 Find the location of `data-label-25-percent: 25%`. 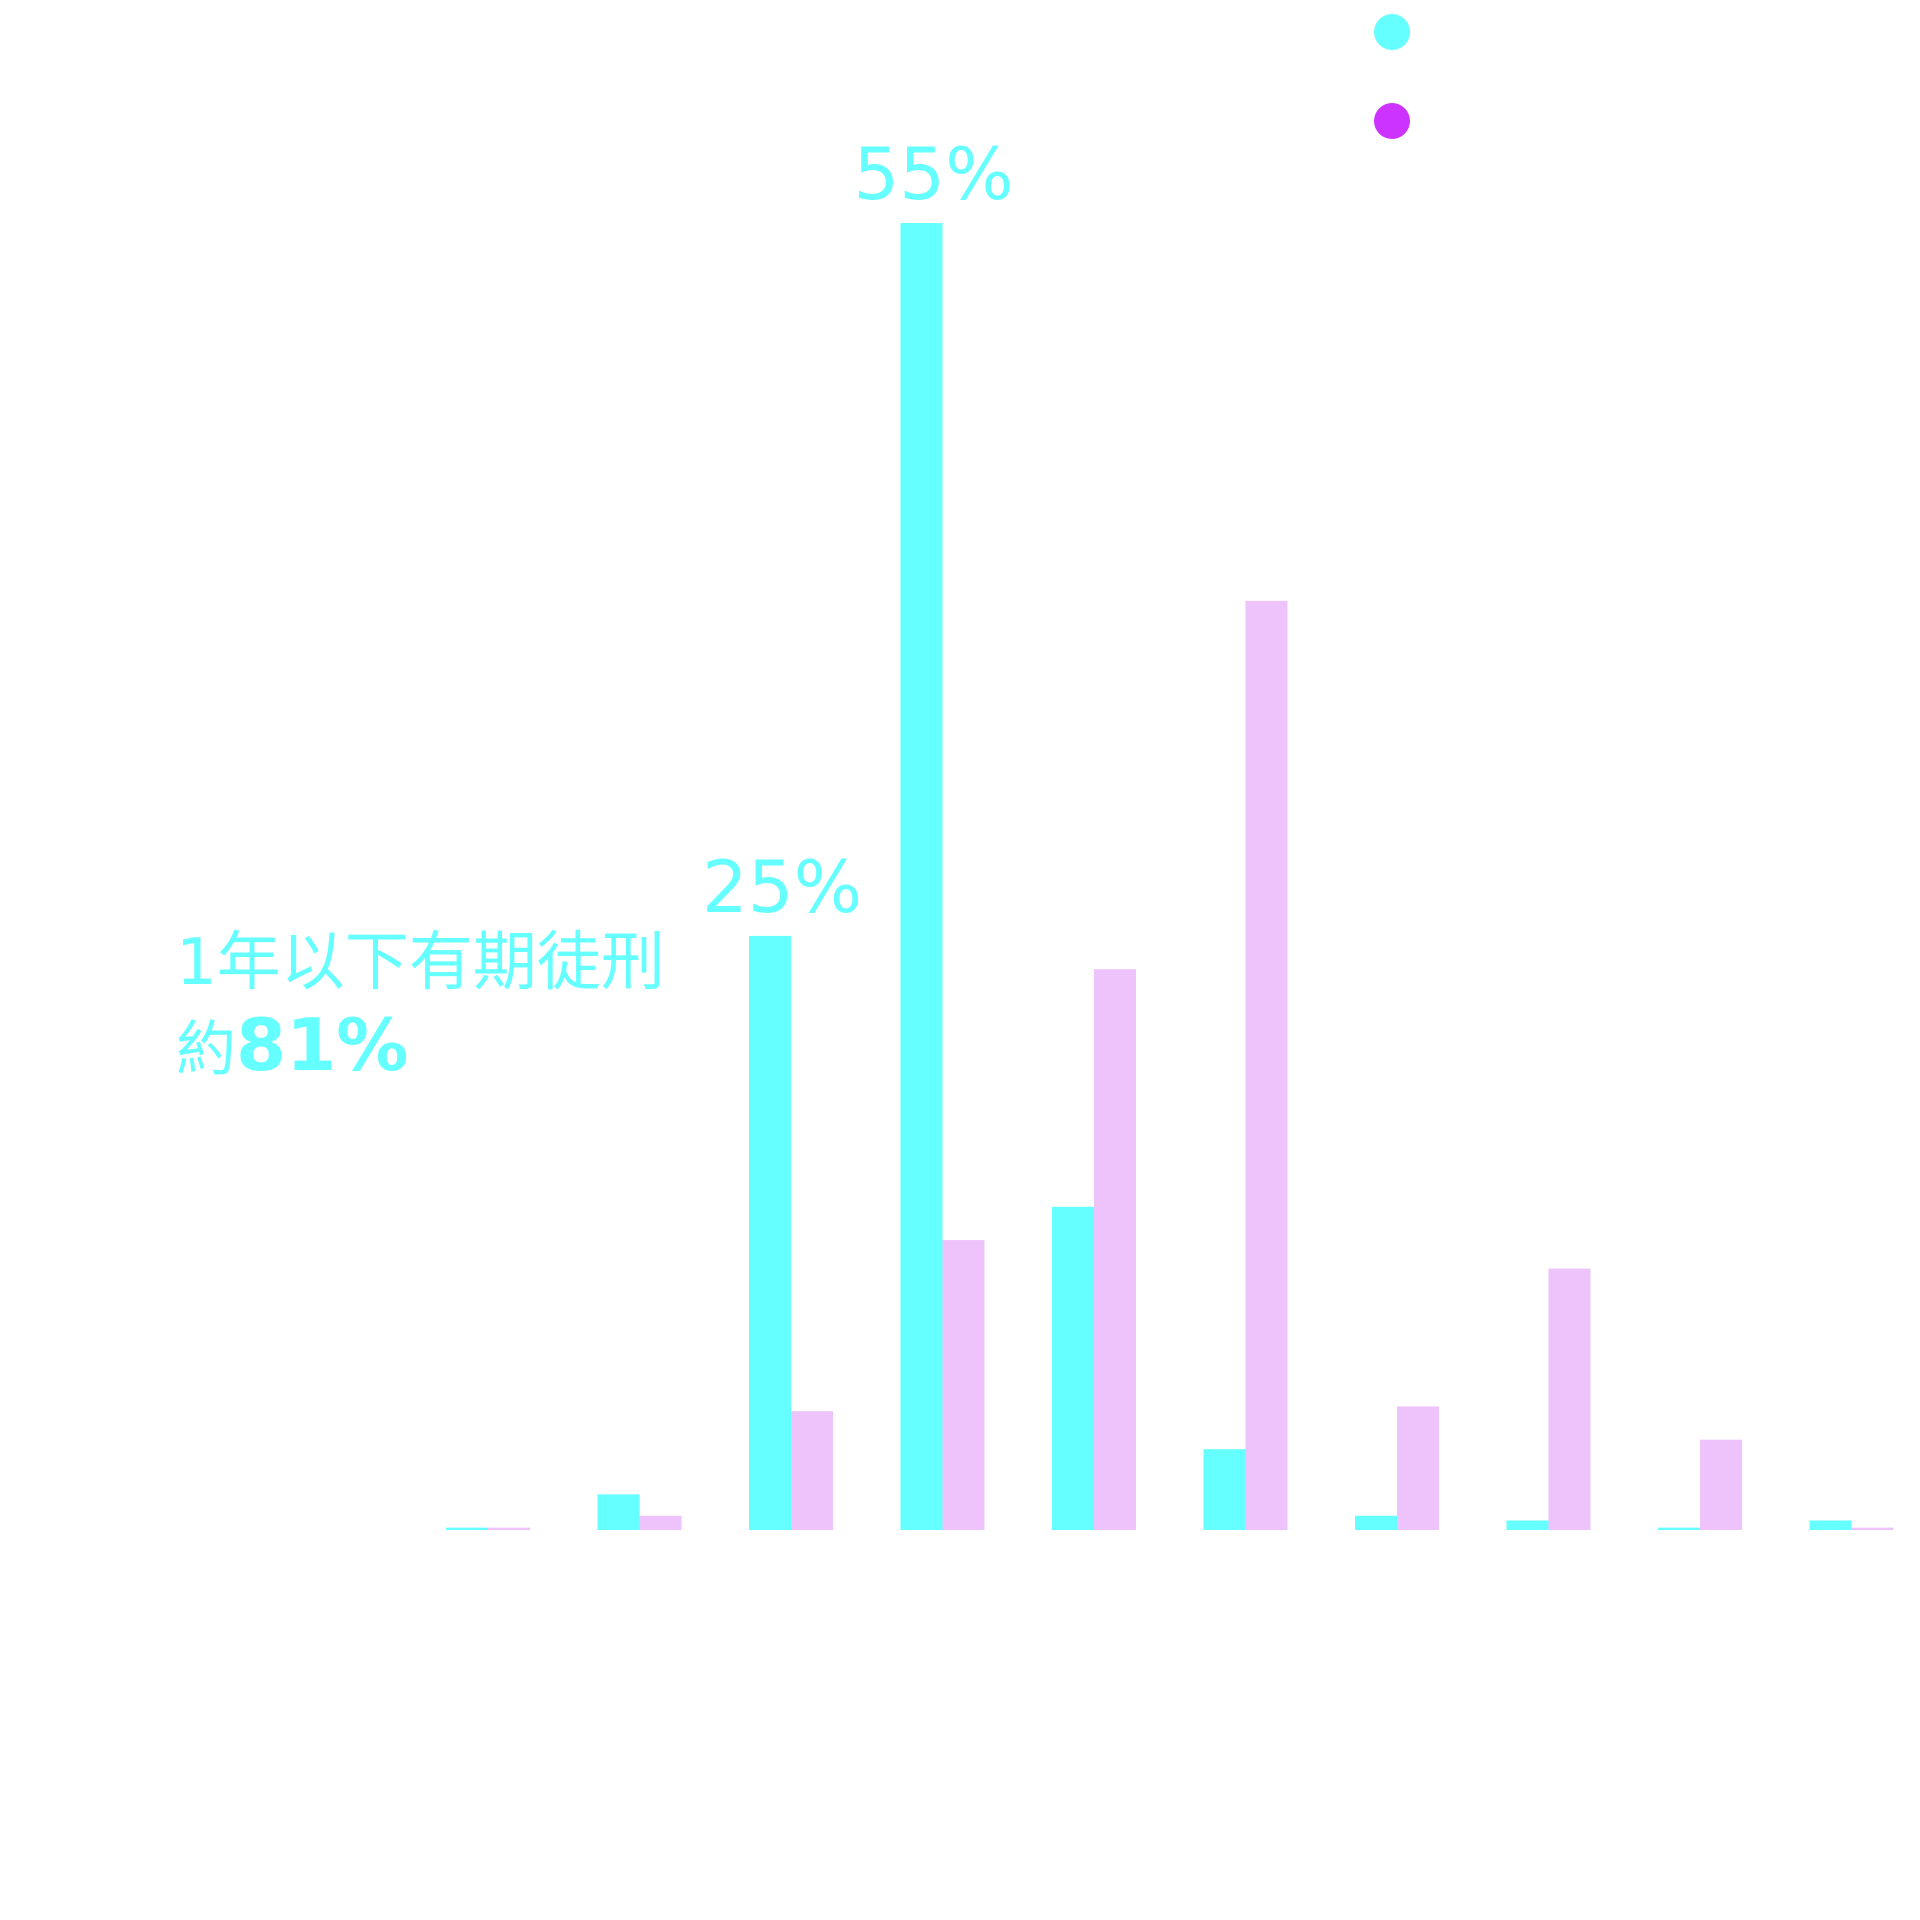

data-label-25-percent: 25% is located at coordinates (782, 887).